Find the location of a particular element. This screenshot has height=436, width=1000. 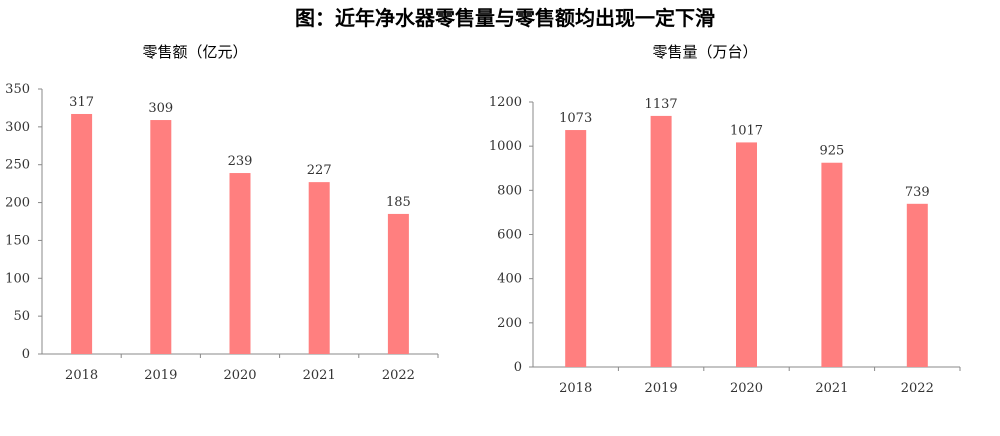

y-tick-label: 250 is located at coordinates (17, 165).